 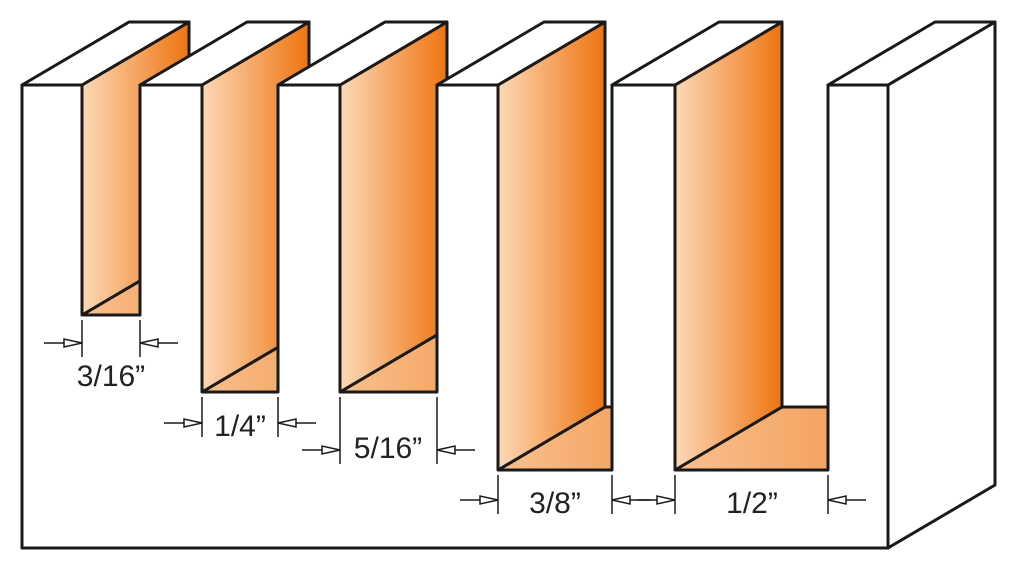 What do you see at coordinates (555, 503) in the screenshot?
I see `dimension-label: 3/8”` at bounding box center [555, 503].